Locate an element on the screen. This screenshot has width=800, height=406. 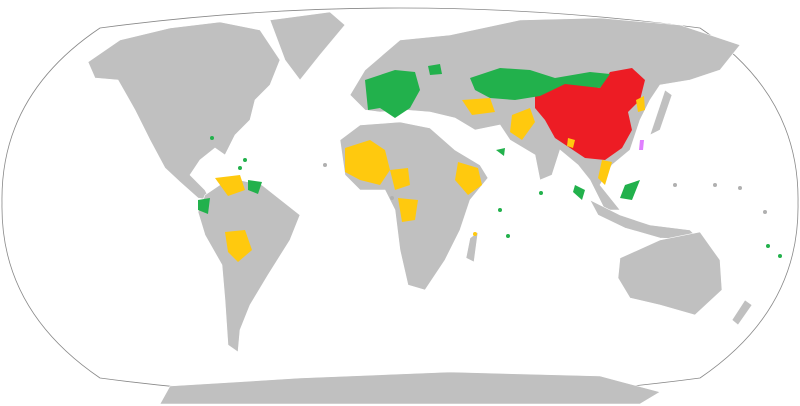
belarus-green is located at coordinates (435, 69).